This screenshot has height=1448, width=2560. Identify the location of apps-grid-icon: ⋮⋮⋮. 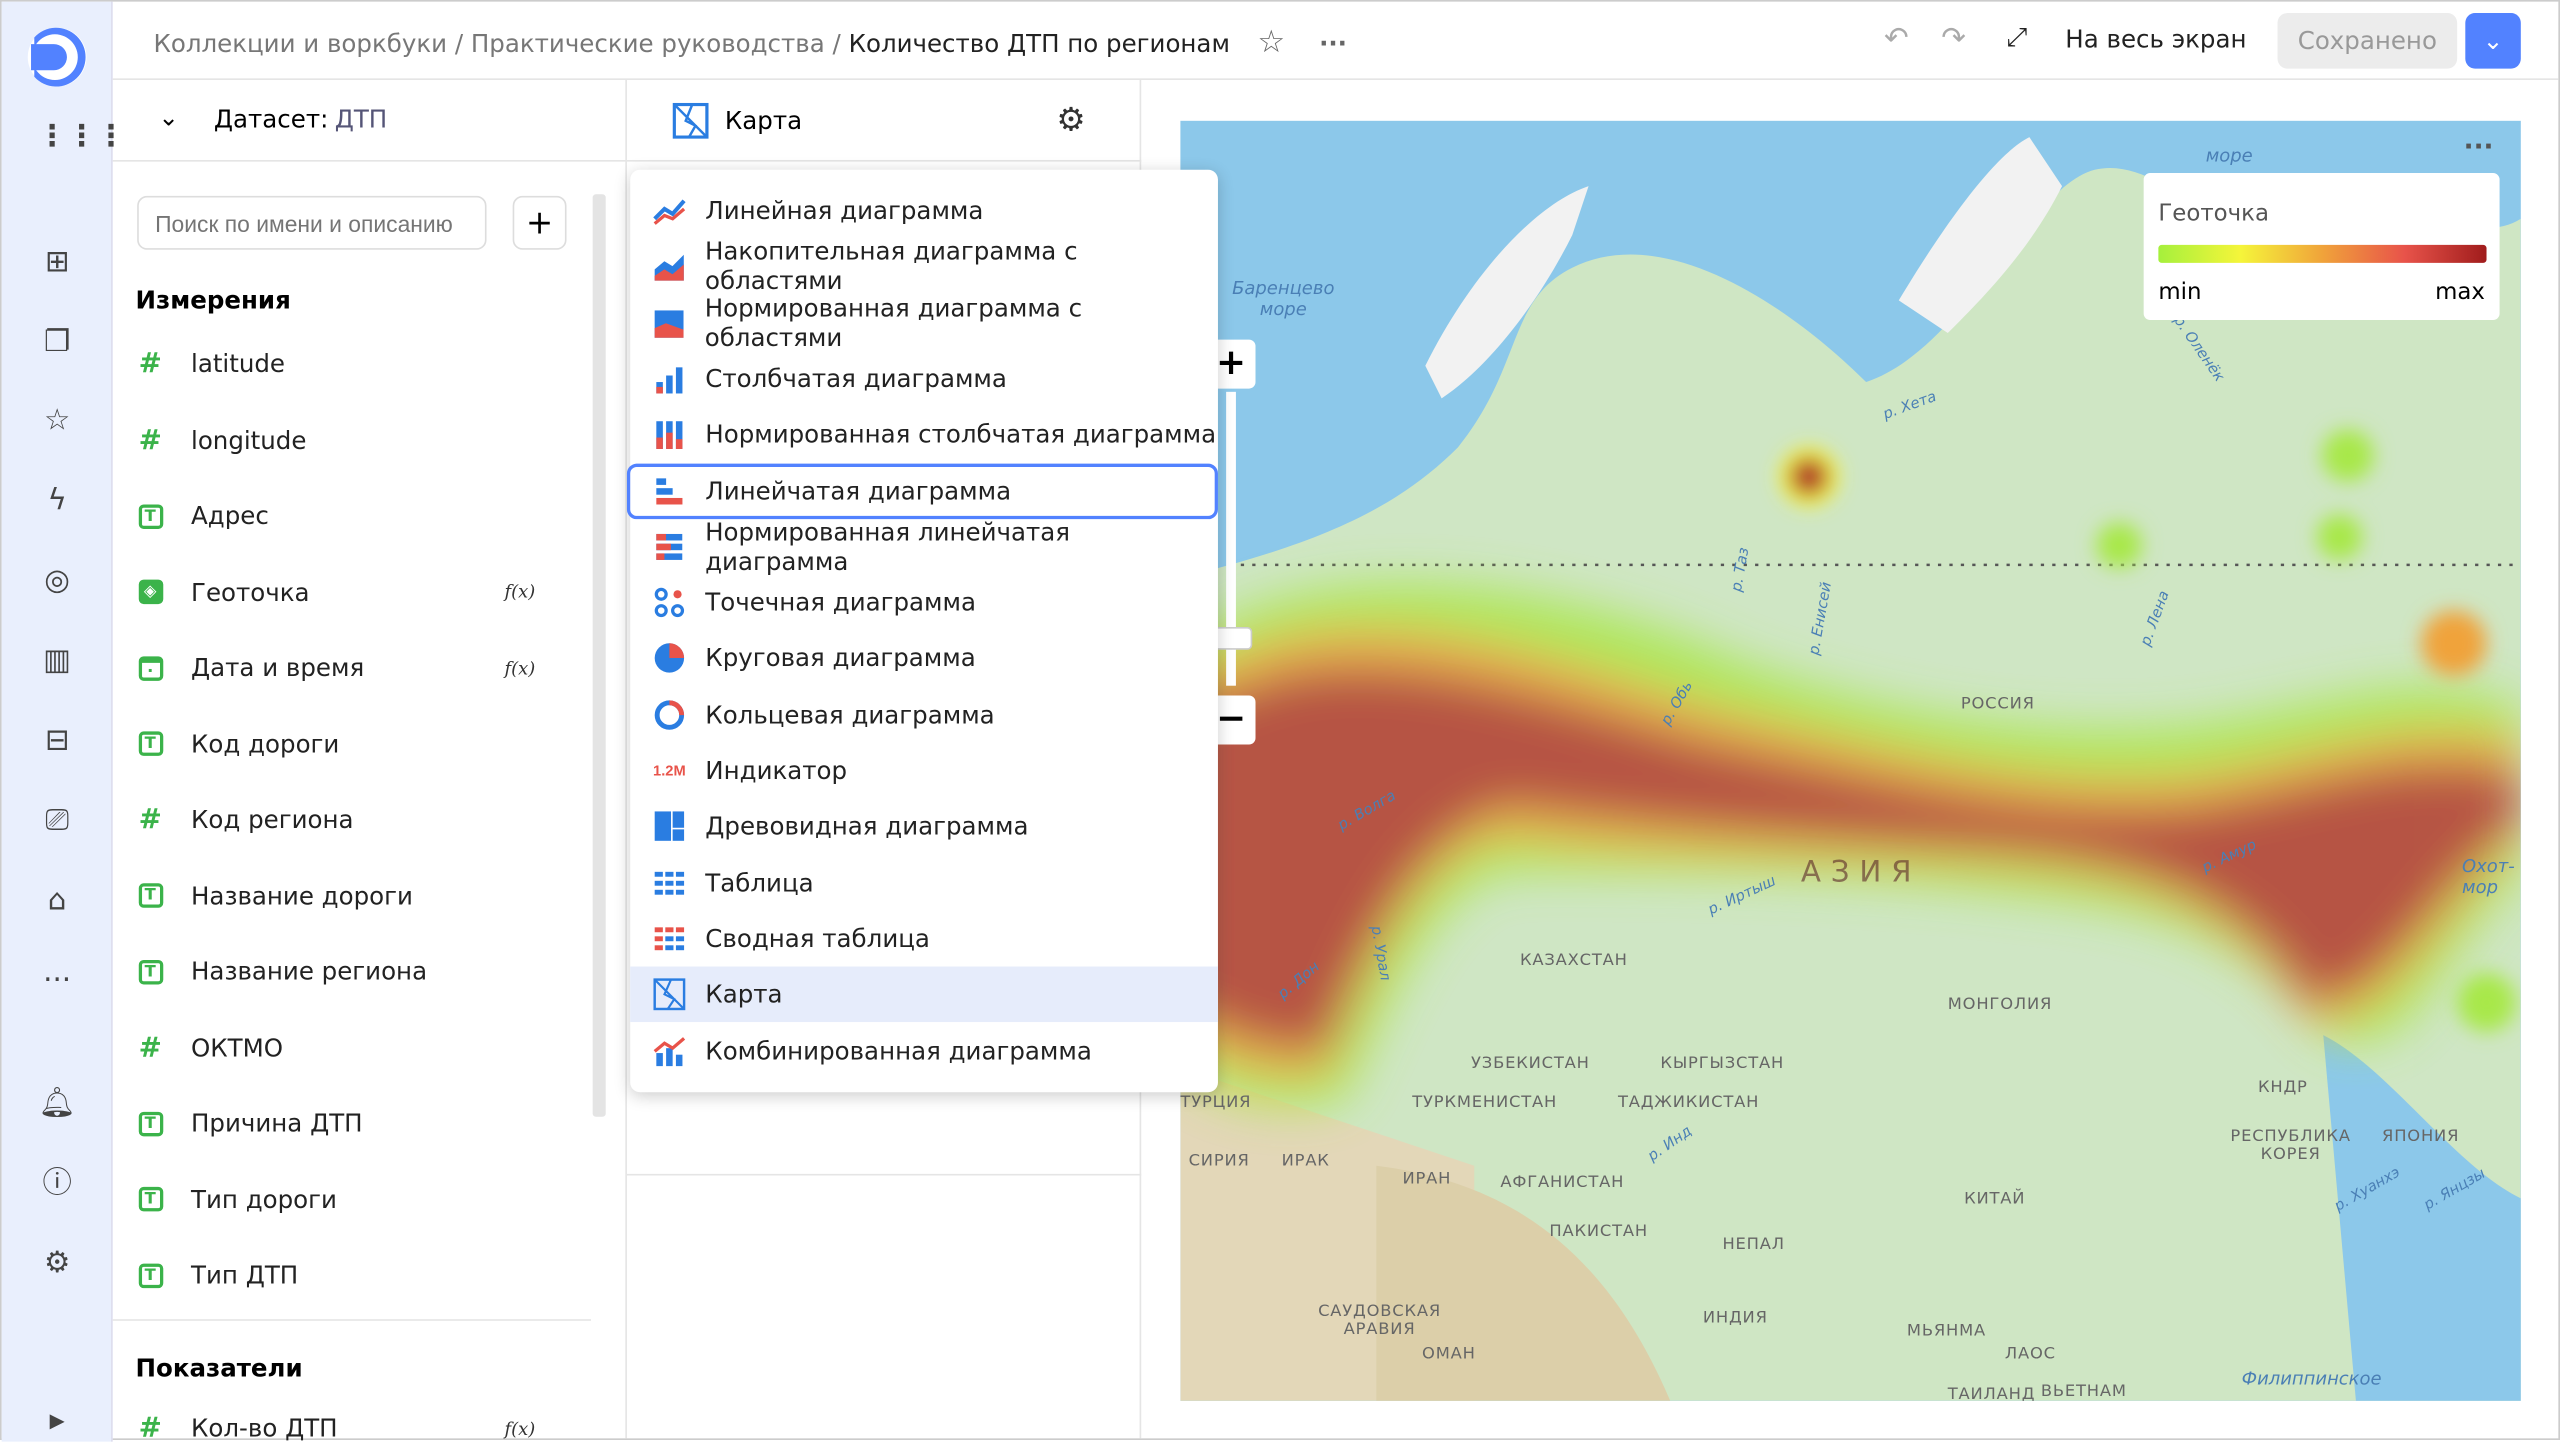
(81, 136).